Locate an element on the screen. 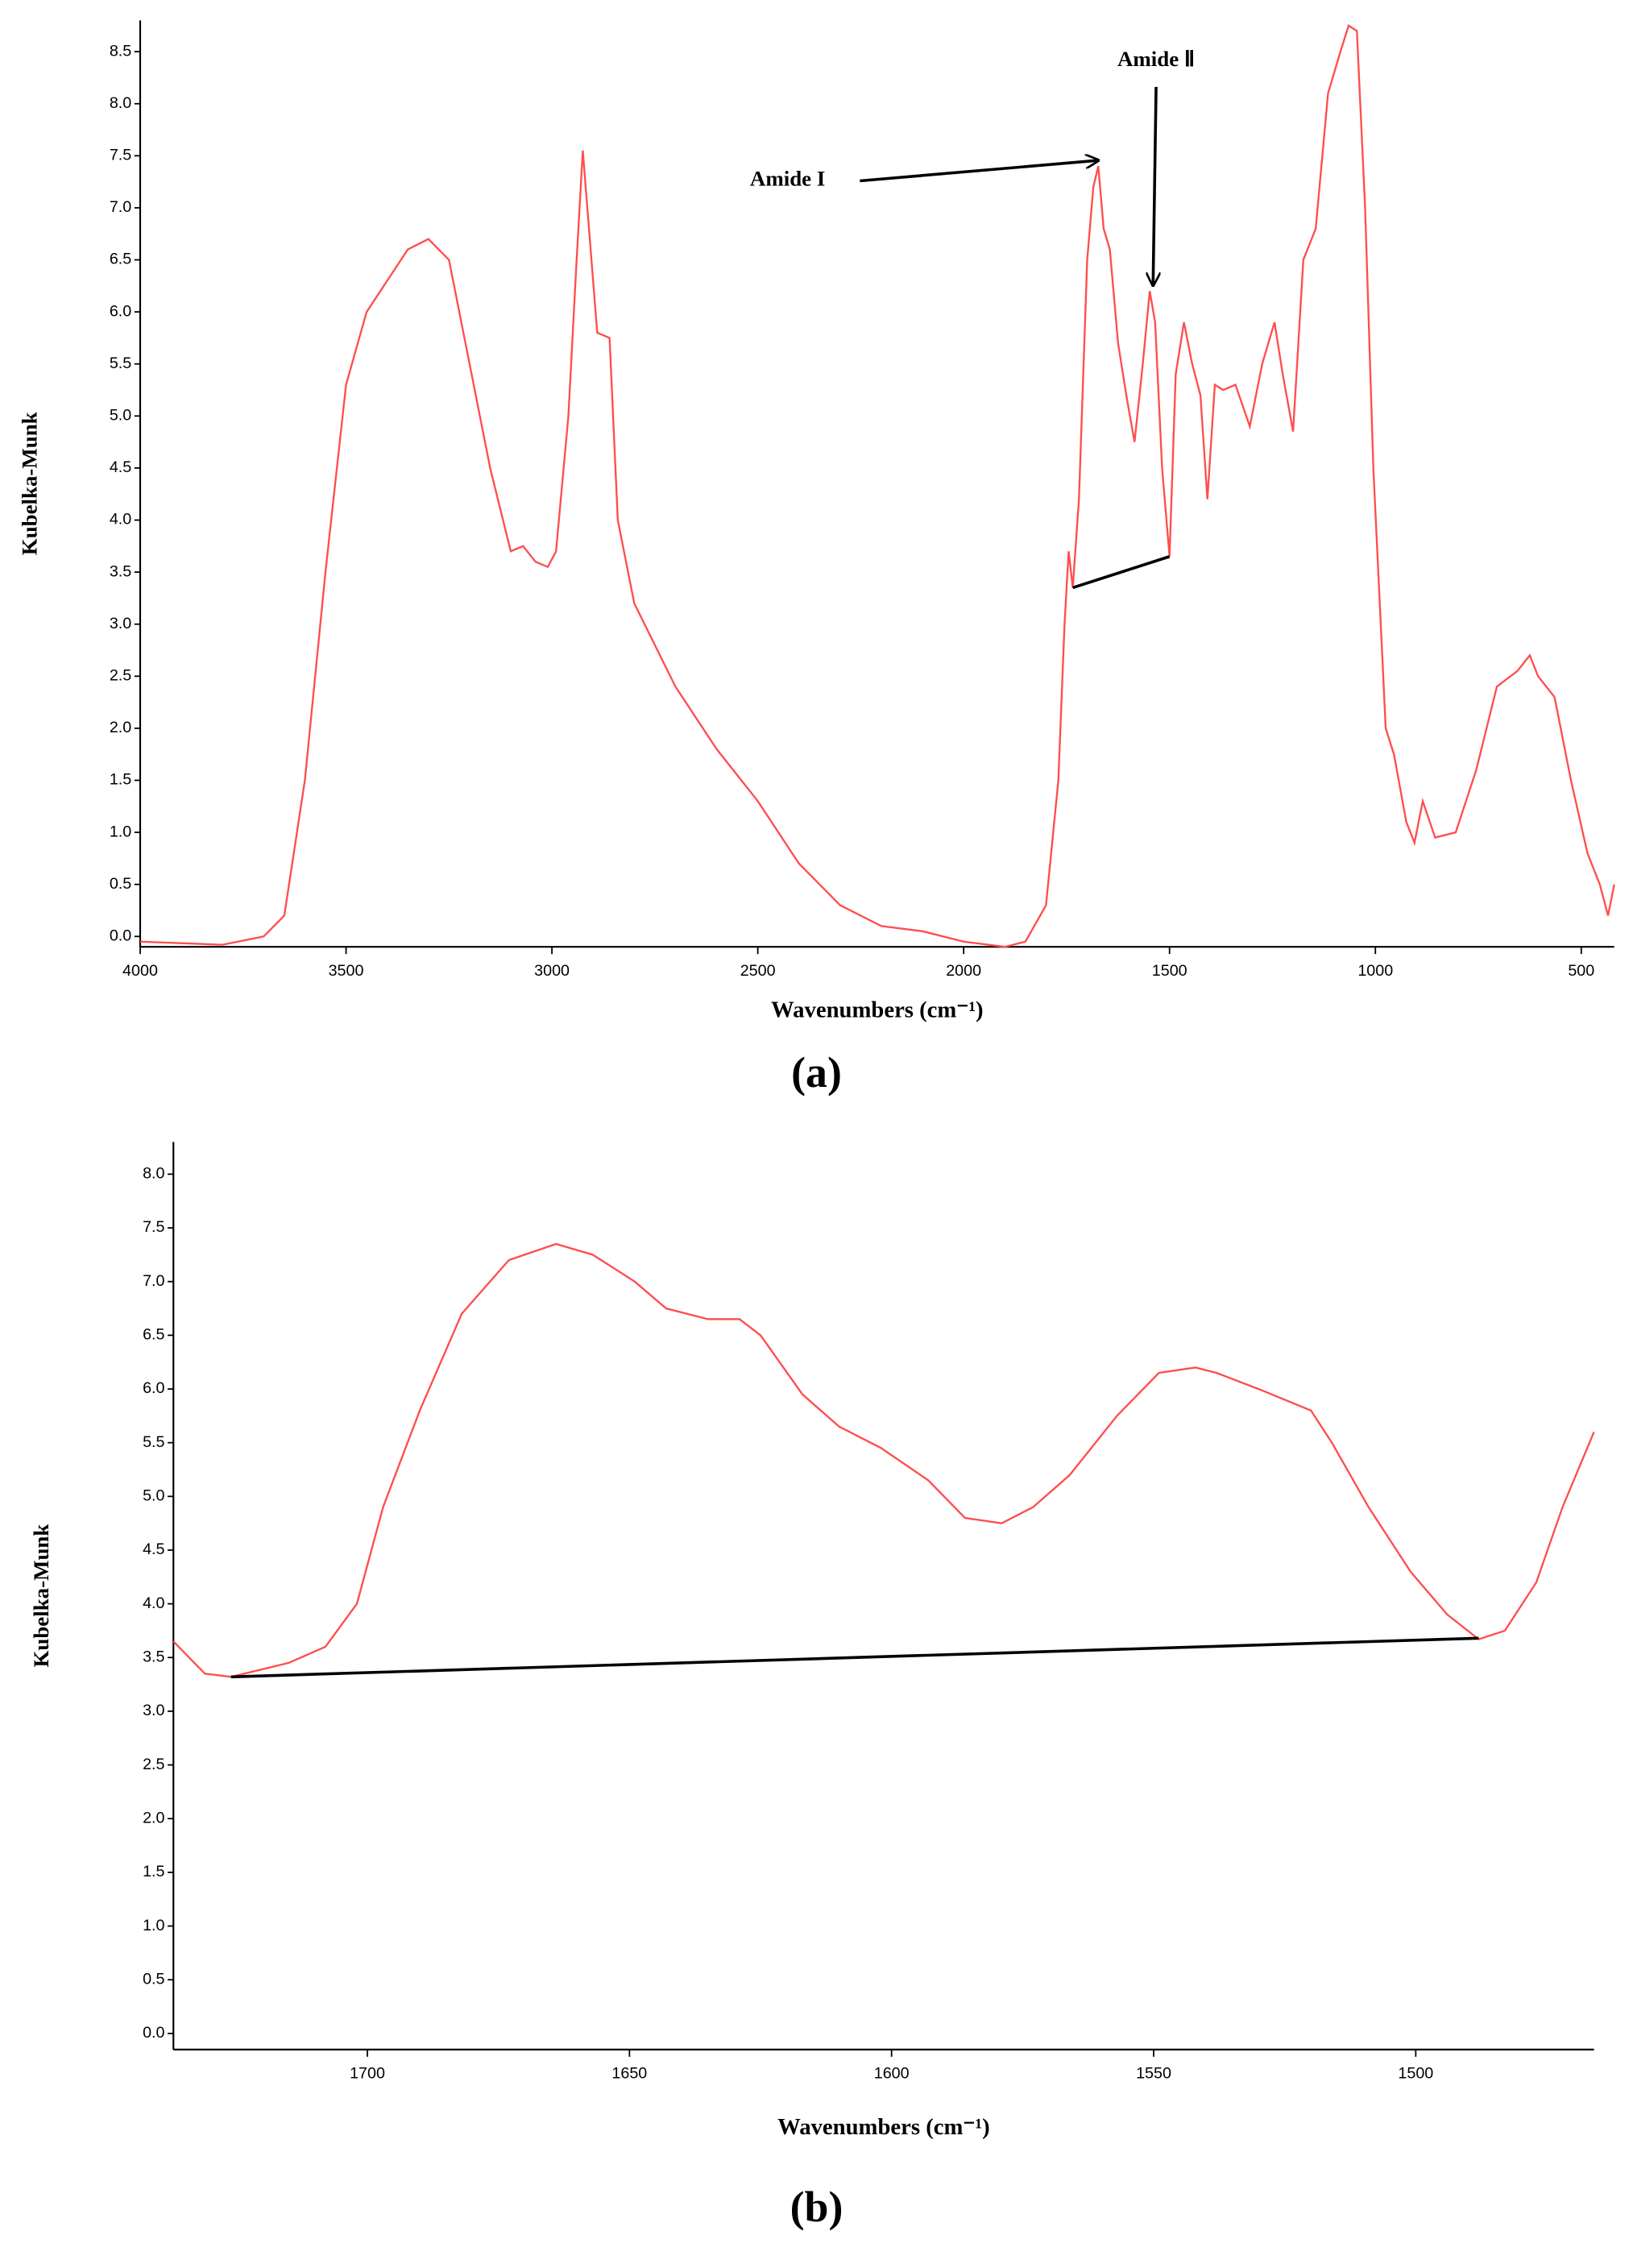 This screenshot has width=1633, height=2268. x-tick-label: 1700 is located at coordinates (367, 2074).